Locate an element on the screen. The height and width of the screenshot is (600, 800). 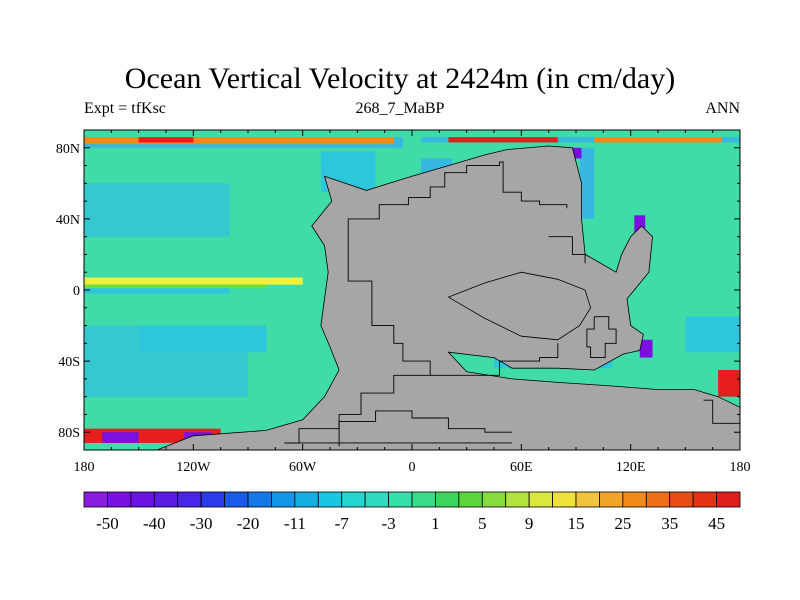
y-tick-label-1: 40N is located at coordinates (68, 220).